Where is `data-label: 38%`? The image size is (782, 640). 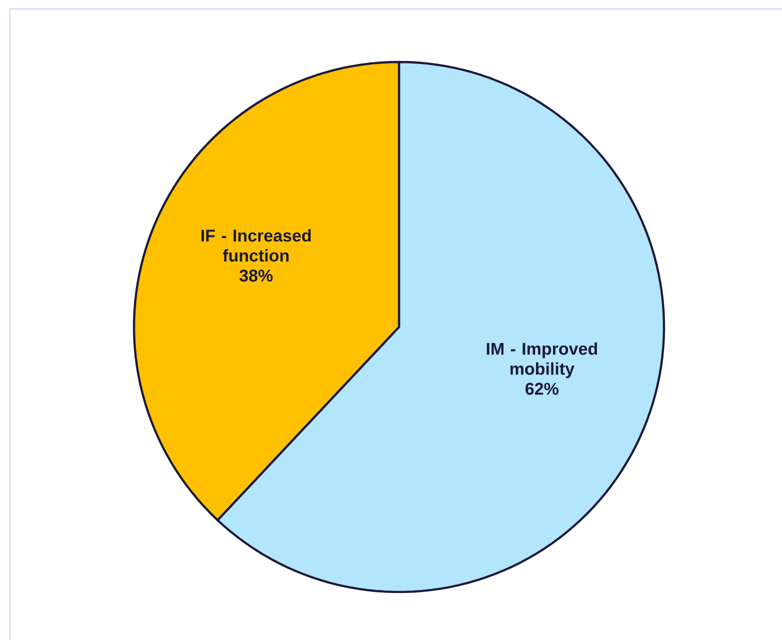 data-label: 38% is located at coordinates (256, 276).